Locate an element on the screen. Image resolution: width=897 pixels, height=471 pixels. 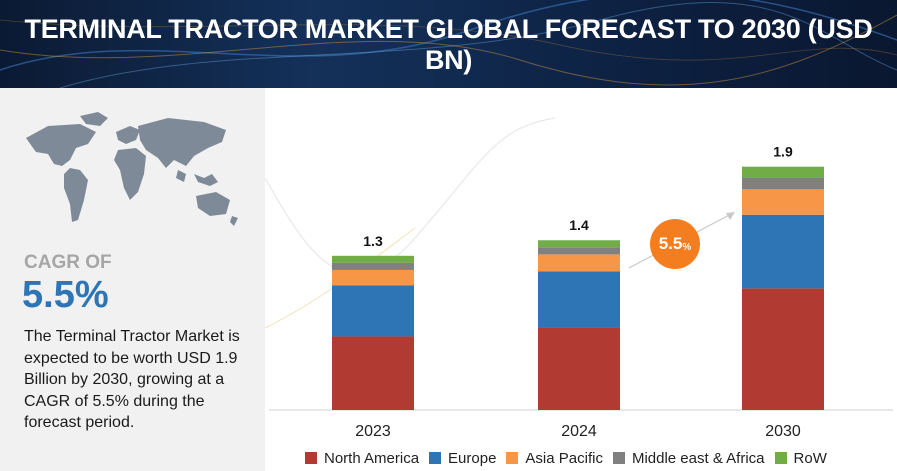
cagr-label: CAGR OF is located at coordinates (68, 262).